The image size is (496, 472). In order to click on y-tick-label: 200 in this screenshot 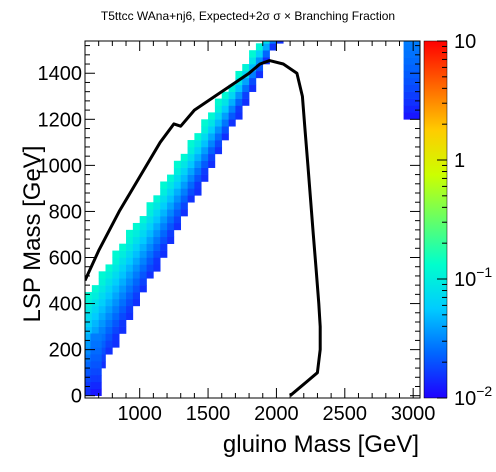, I will do `click(65, 351)`.